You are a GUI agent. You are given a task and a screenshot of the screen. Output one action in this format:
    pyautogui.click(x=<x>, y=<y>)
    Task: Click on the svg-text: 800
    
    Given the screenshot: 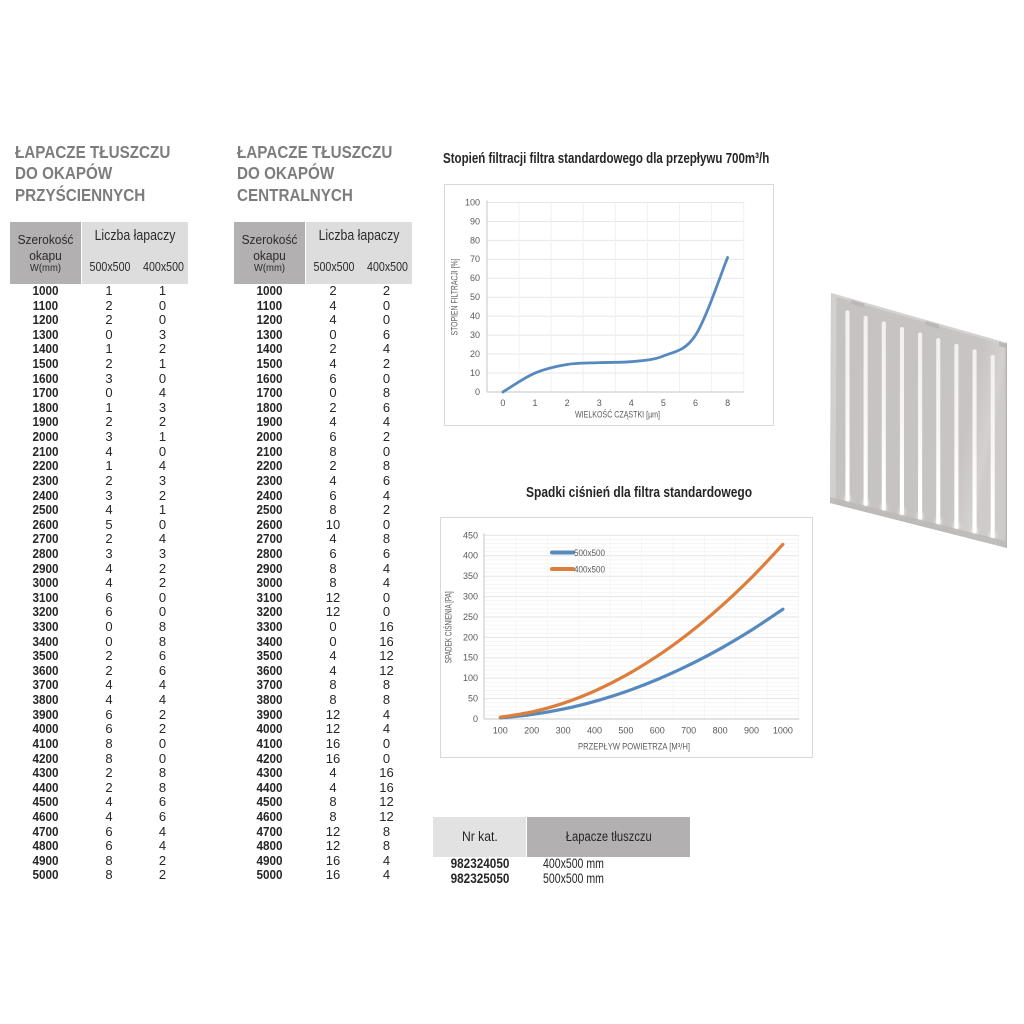 What is the action you would take?
    pyautogui.click(x=719, y=731)
    